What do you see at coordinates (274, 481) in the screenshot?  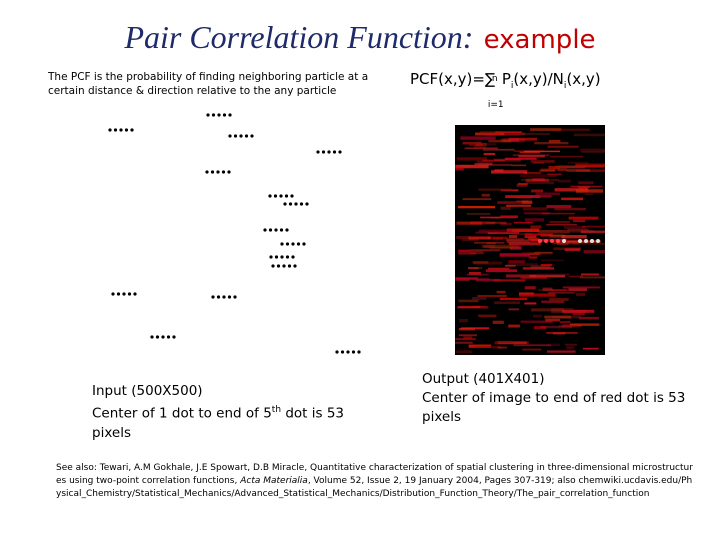 I see `reference-journal: Acta Materialia` at bounding box center [274, 481].